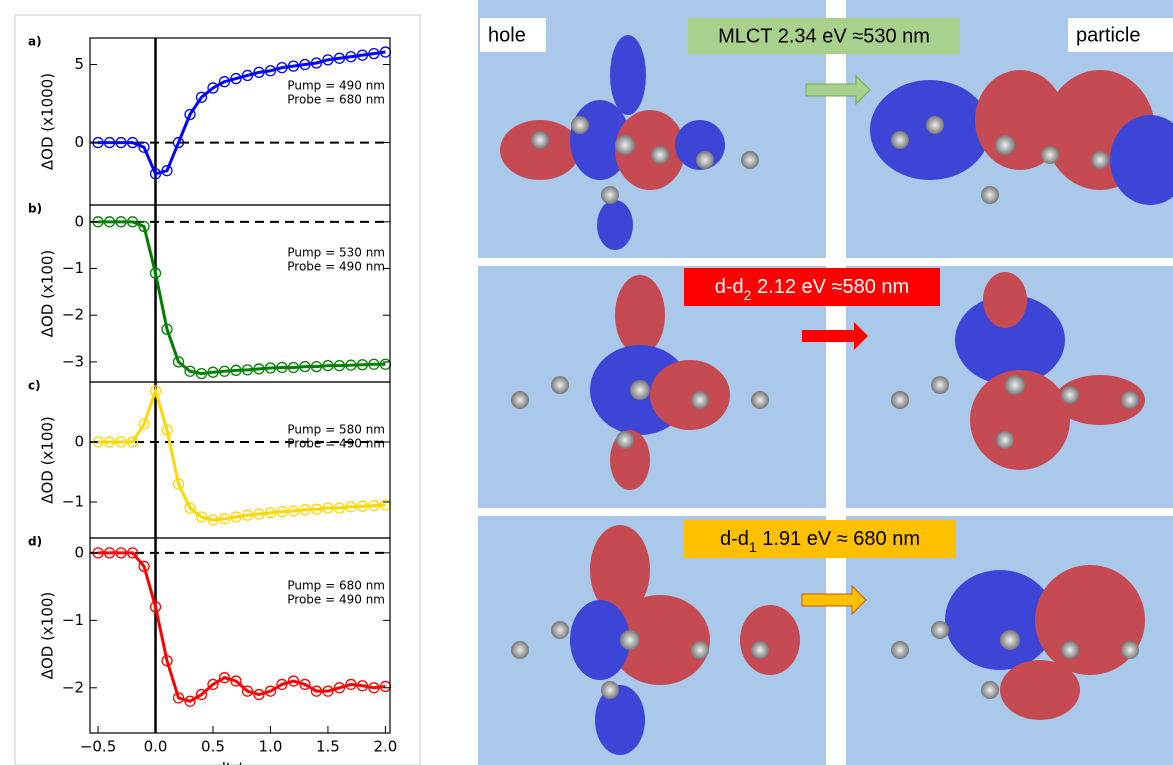 The image size is (1173, 765). What do you see at coordinates (48, 121) in the screenshot?
I see `y-axis-label: ΔOD (x1000)` at bounding box center [48, 121].